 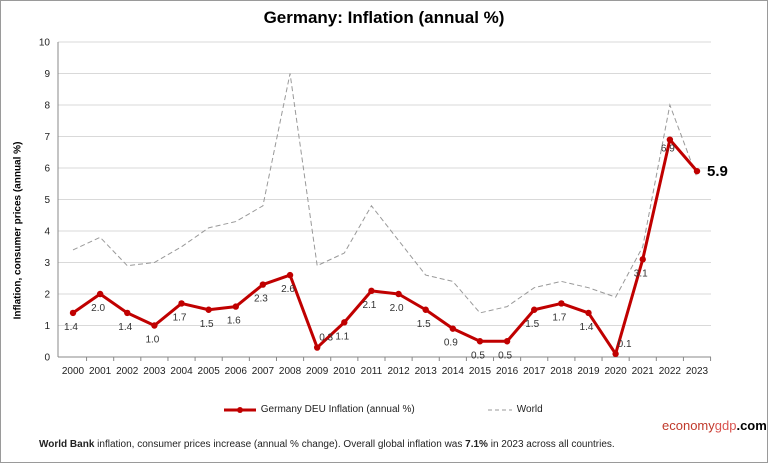 What do you see at coordinates (451, 343) in the screenshot?
I see `data-label: 0.9` at bounding box center [451, 343].